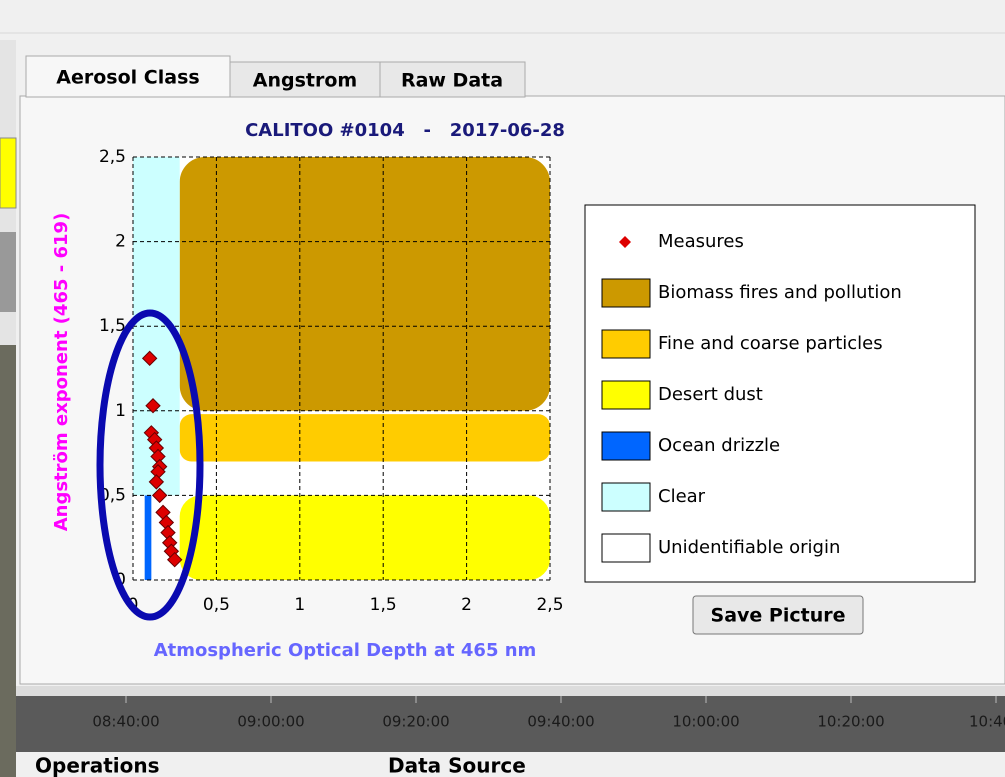 This screenshot has width=1005, height=777. What do you see at coordinates (345, 650) in the screenshot?
I see `x-axis-label: Atmospheric Optical Depth at 465 nm` at bounding box center [345, 650].